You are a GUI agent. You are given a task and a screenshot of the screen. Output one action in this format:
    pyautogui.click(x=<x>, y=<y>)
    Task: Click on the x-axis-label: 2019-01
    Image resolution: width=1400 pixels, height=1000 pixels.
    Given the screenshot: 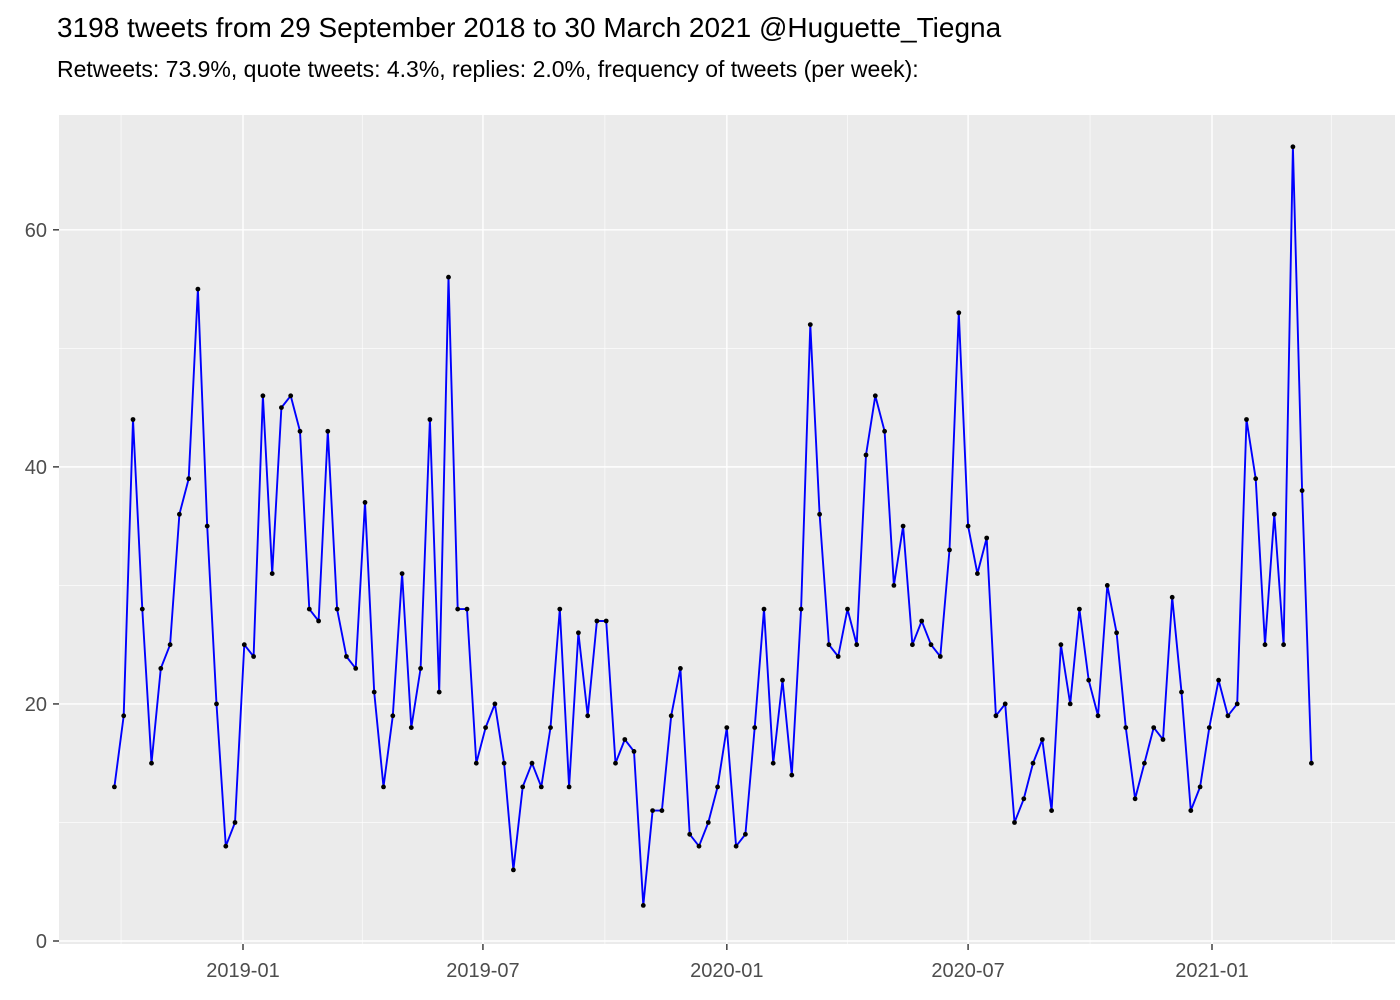 What is the action you would take?
    pyautogui.click(x=242, y=971)
    